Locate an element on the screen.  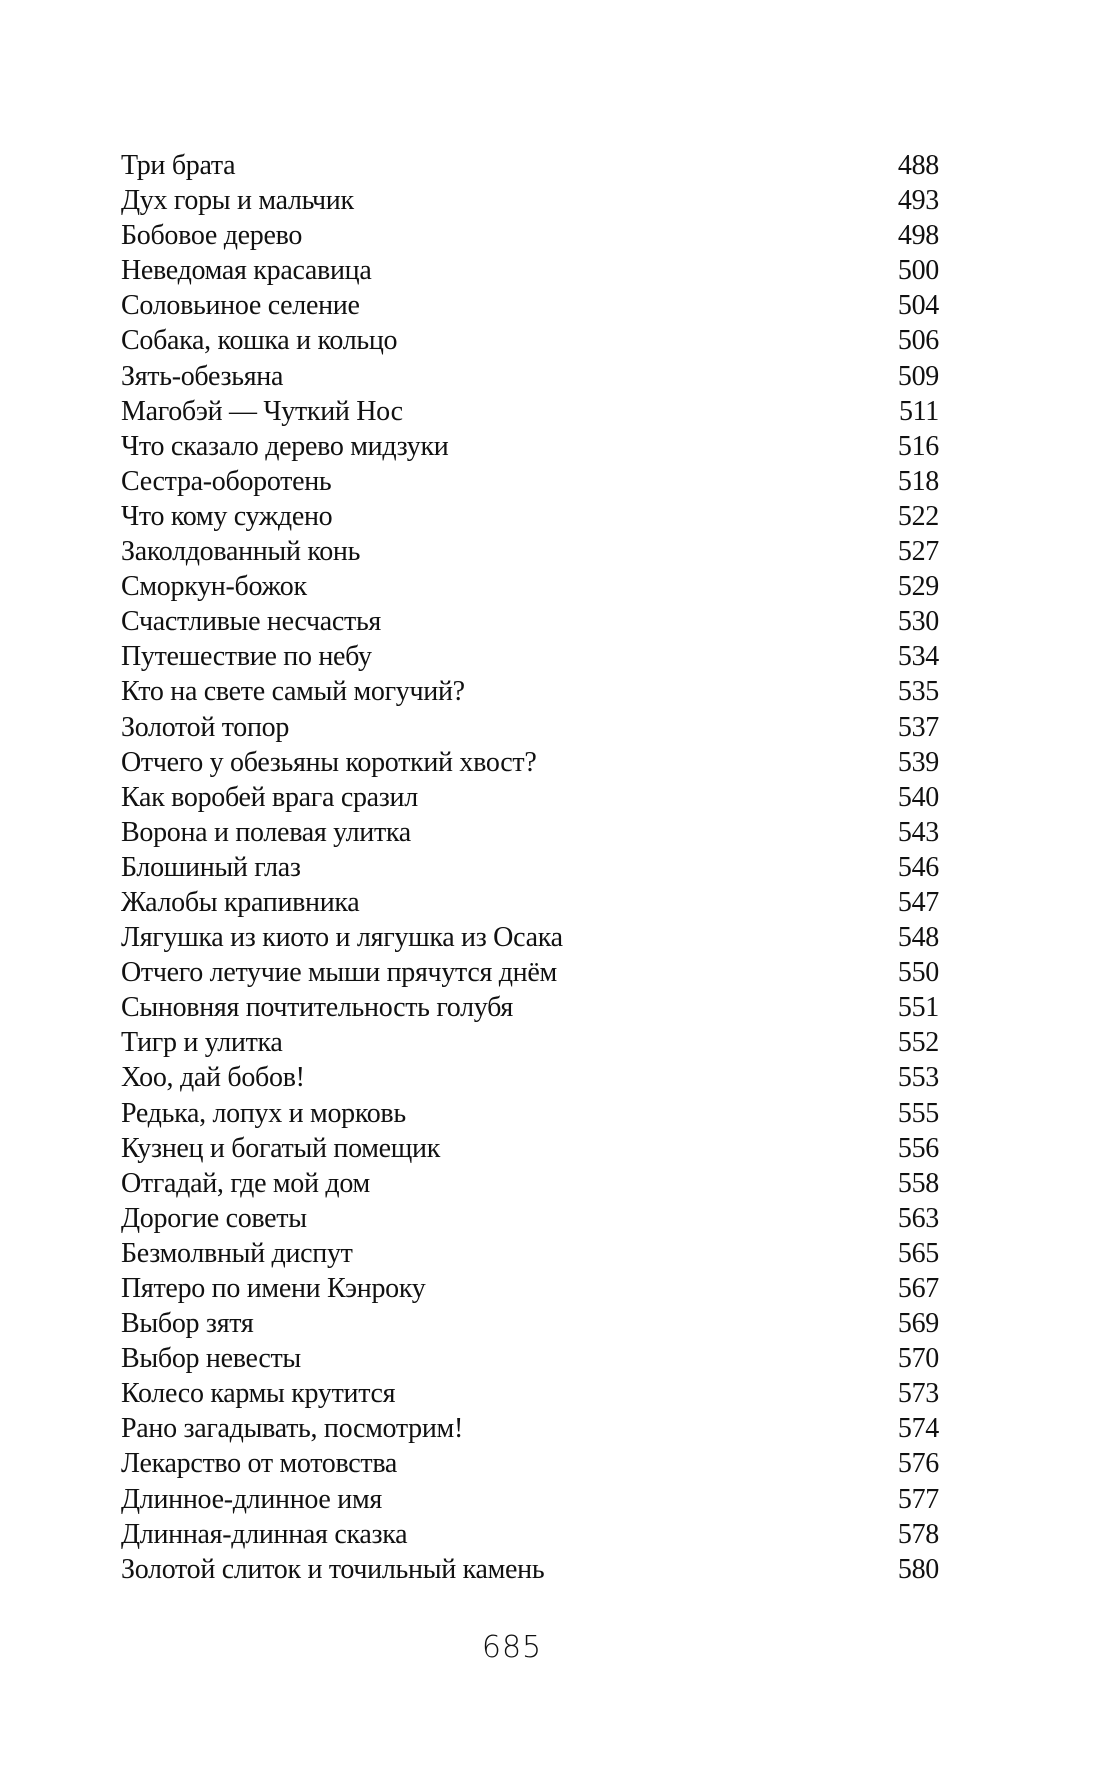
toc-entry: Лягушка из киото и лягушка из Осака 548 is located at coordinates (530, 937).